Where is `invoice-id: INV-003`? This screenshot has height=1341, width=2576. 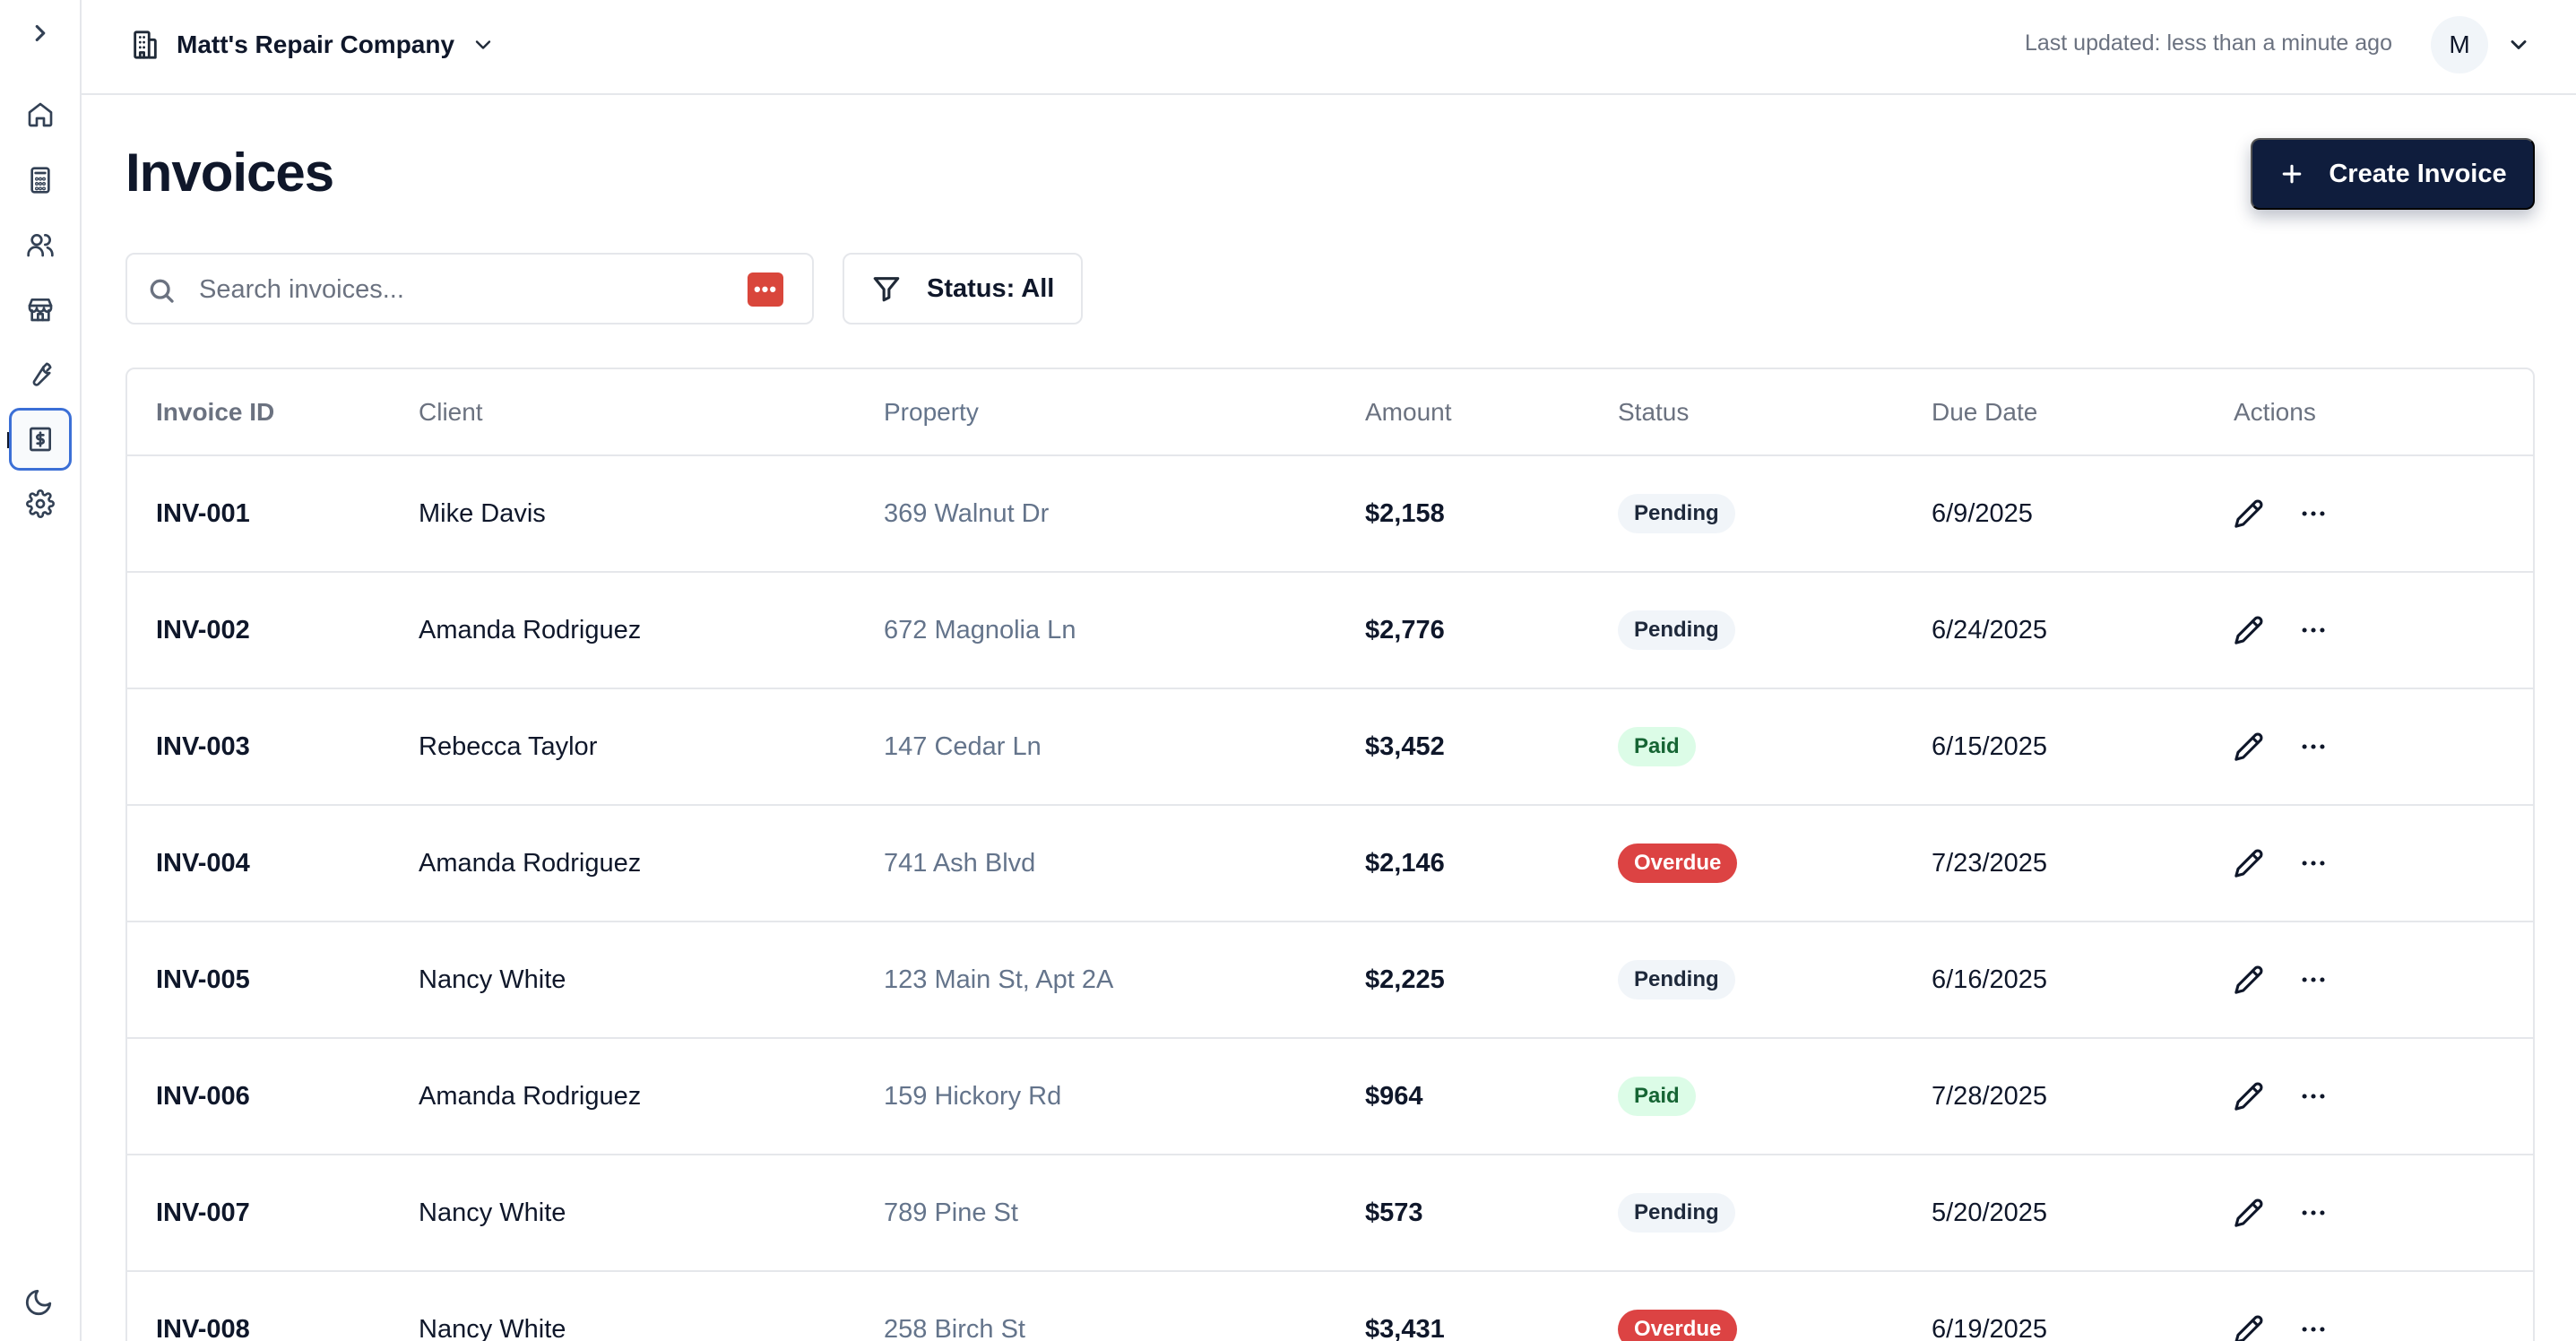 invoice-id: INV-003 is located at coordinates (273, 747).